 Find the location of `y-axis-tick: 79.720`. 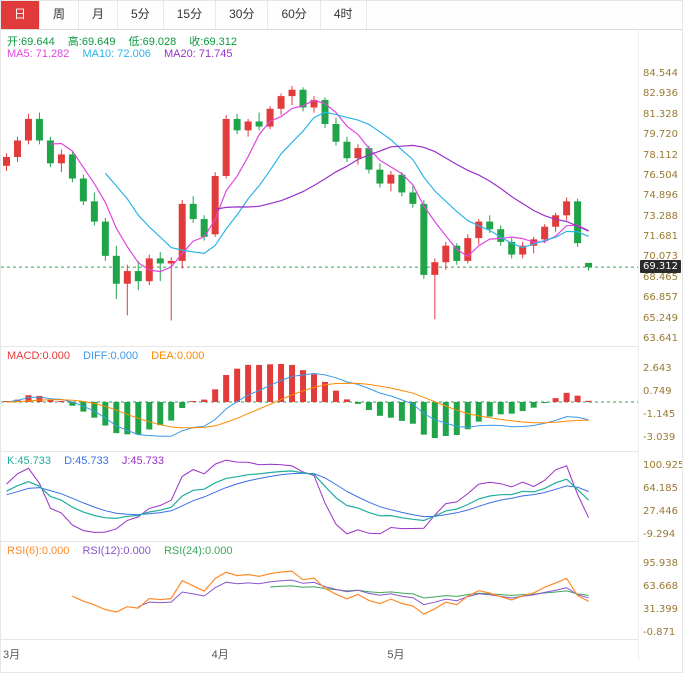

y-axis-tick: 79.720 is located at coordinates (660, 135).